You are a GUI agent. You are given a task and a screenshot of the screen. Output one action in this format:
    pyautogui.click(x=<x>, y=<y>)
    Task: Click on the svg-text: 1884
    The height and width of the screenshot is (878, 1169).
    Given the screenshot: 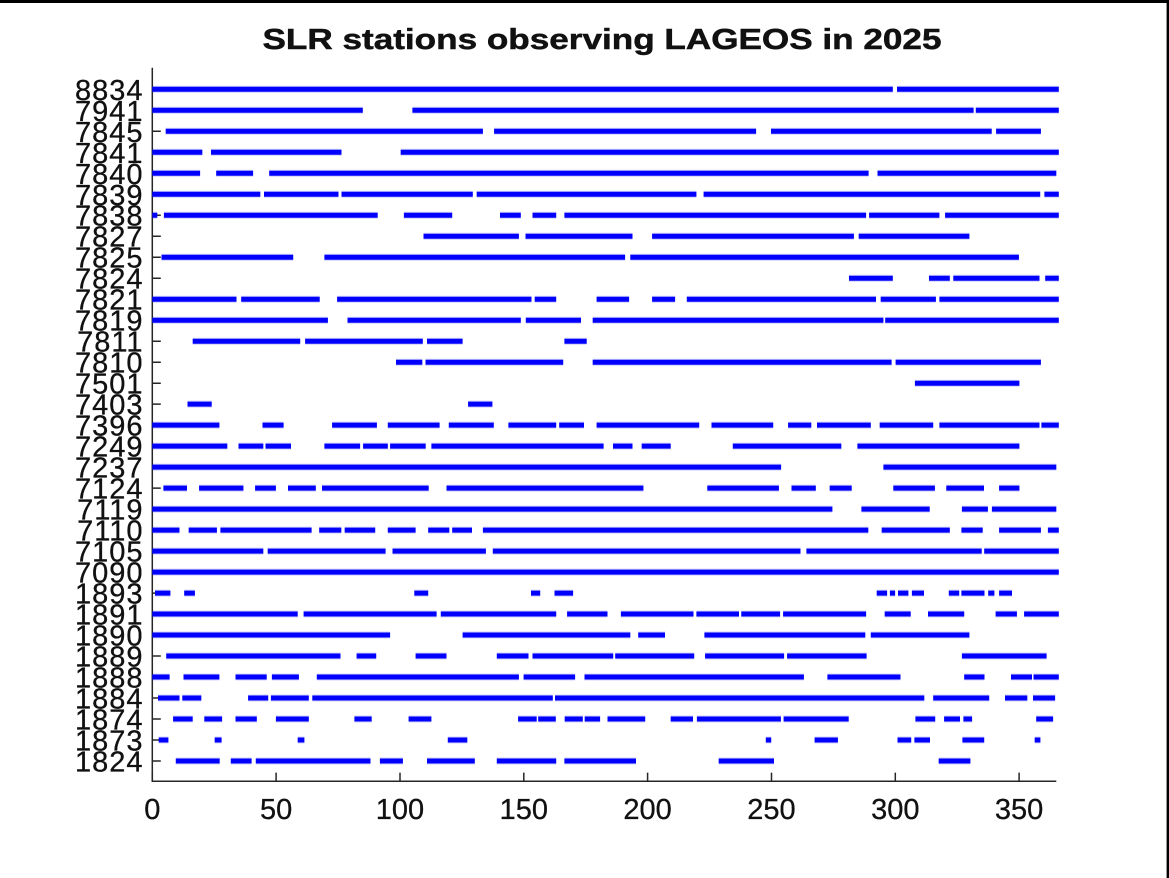 What is the action you would take?
    pyautogui.click(x=109, y=700)
    